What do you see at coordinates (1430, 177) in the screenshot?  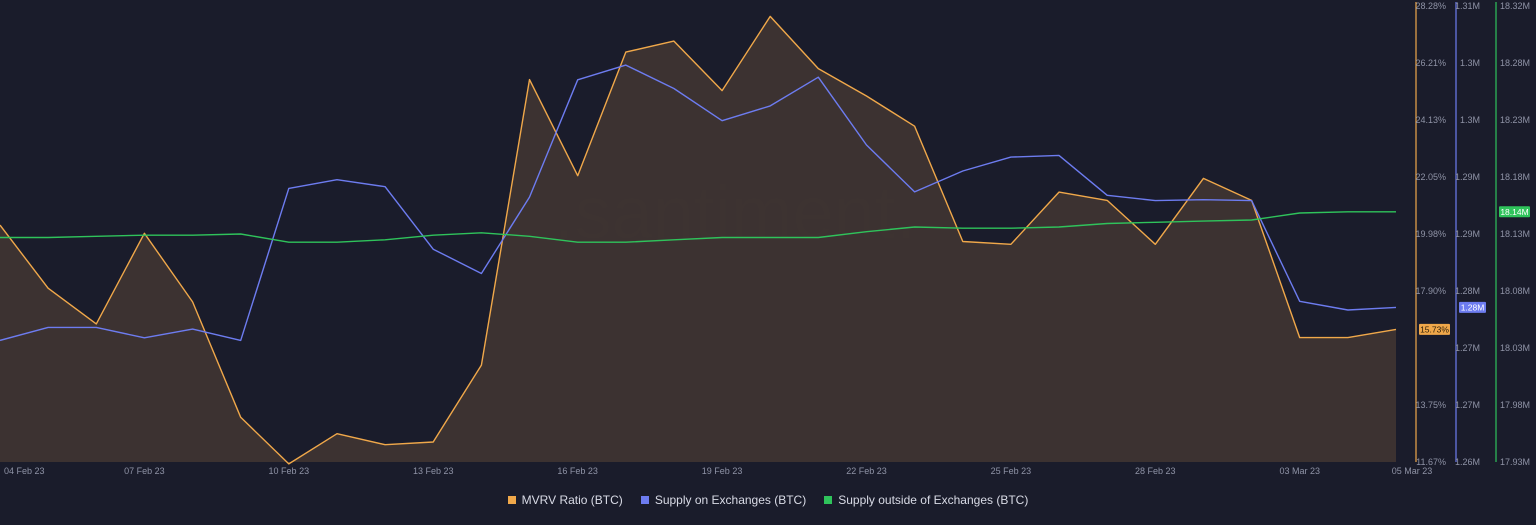 I see `axis-tick-label-left-3: 22.05%` at bounding box center [1430, 177].